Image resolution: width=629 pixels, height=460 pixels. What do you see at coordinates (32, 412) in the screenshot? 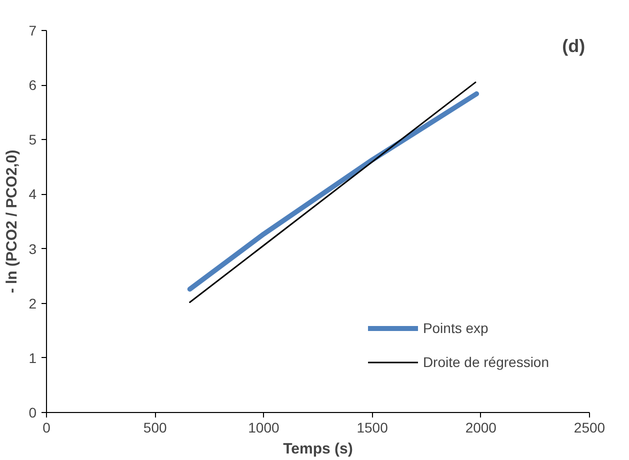
I see `y-tick-label: 0` at bounding box center [32, 412].